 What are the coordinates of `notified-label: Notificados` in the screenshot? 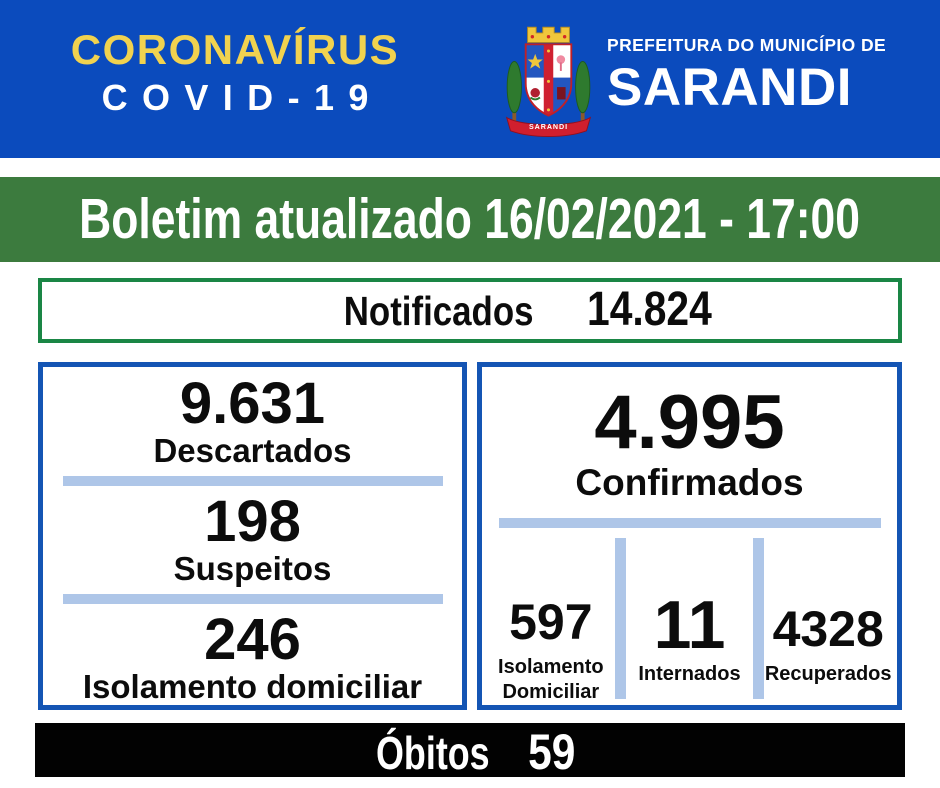 It's located at (438, 311).